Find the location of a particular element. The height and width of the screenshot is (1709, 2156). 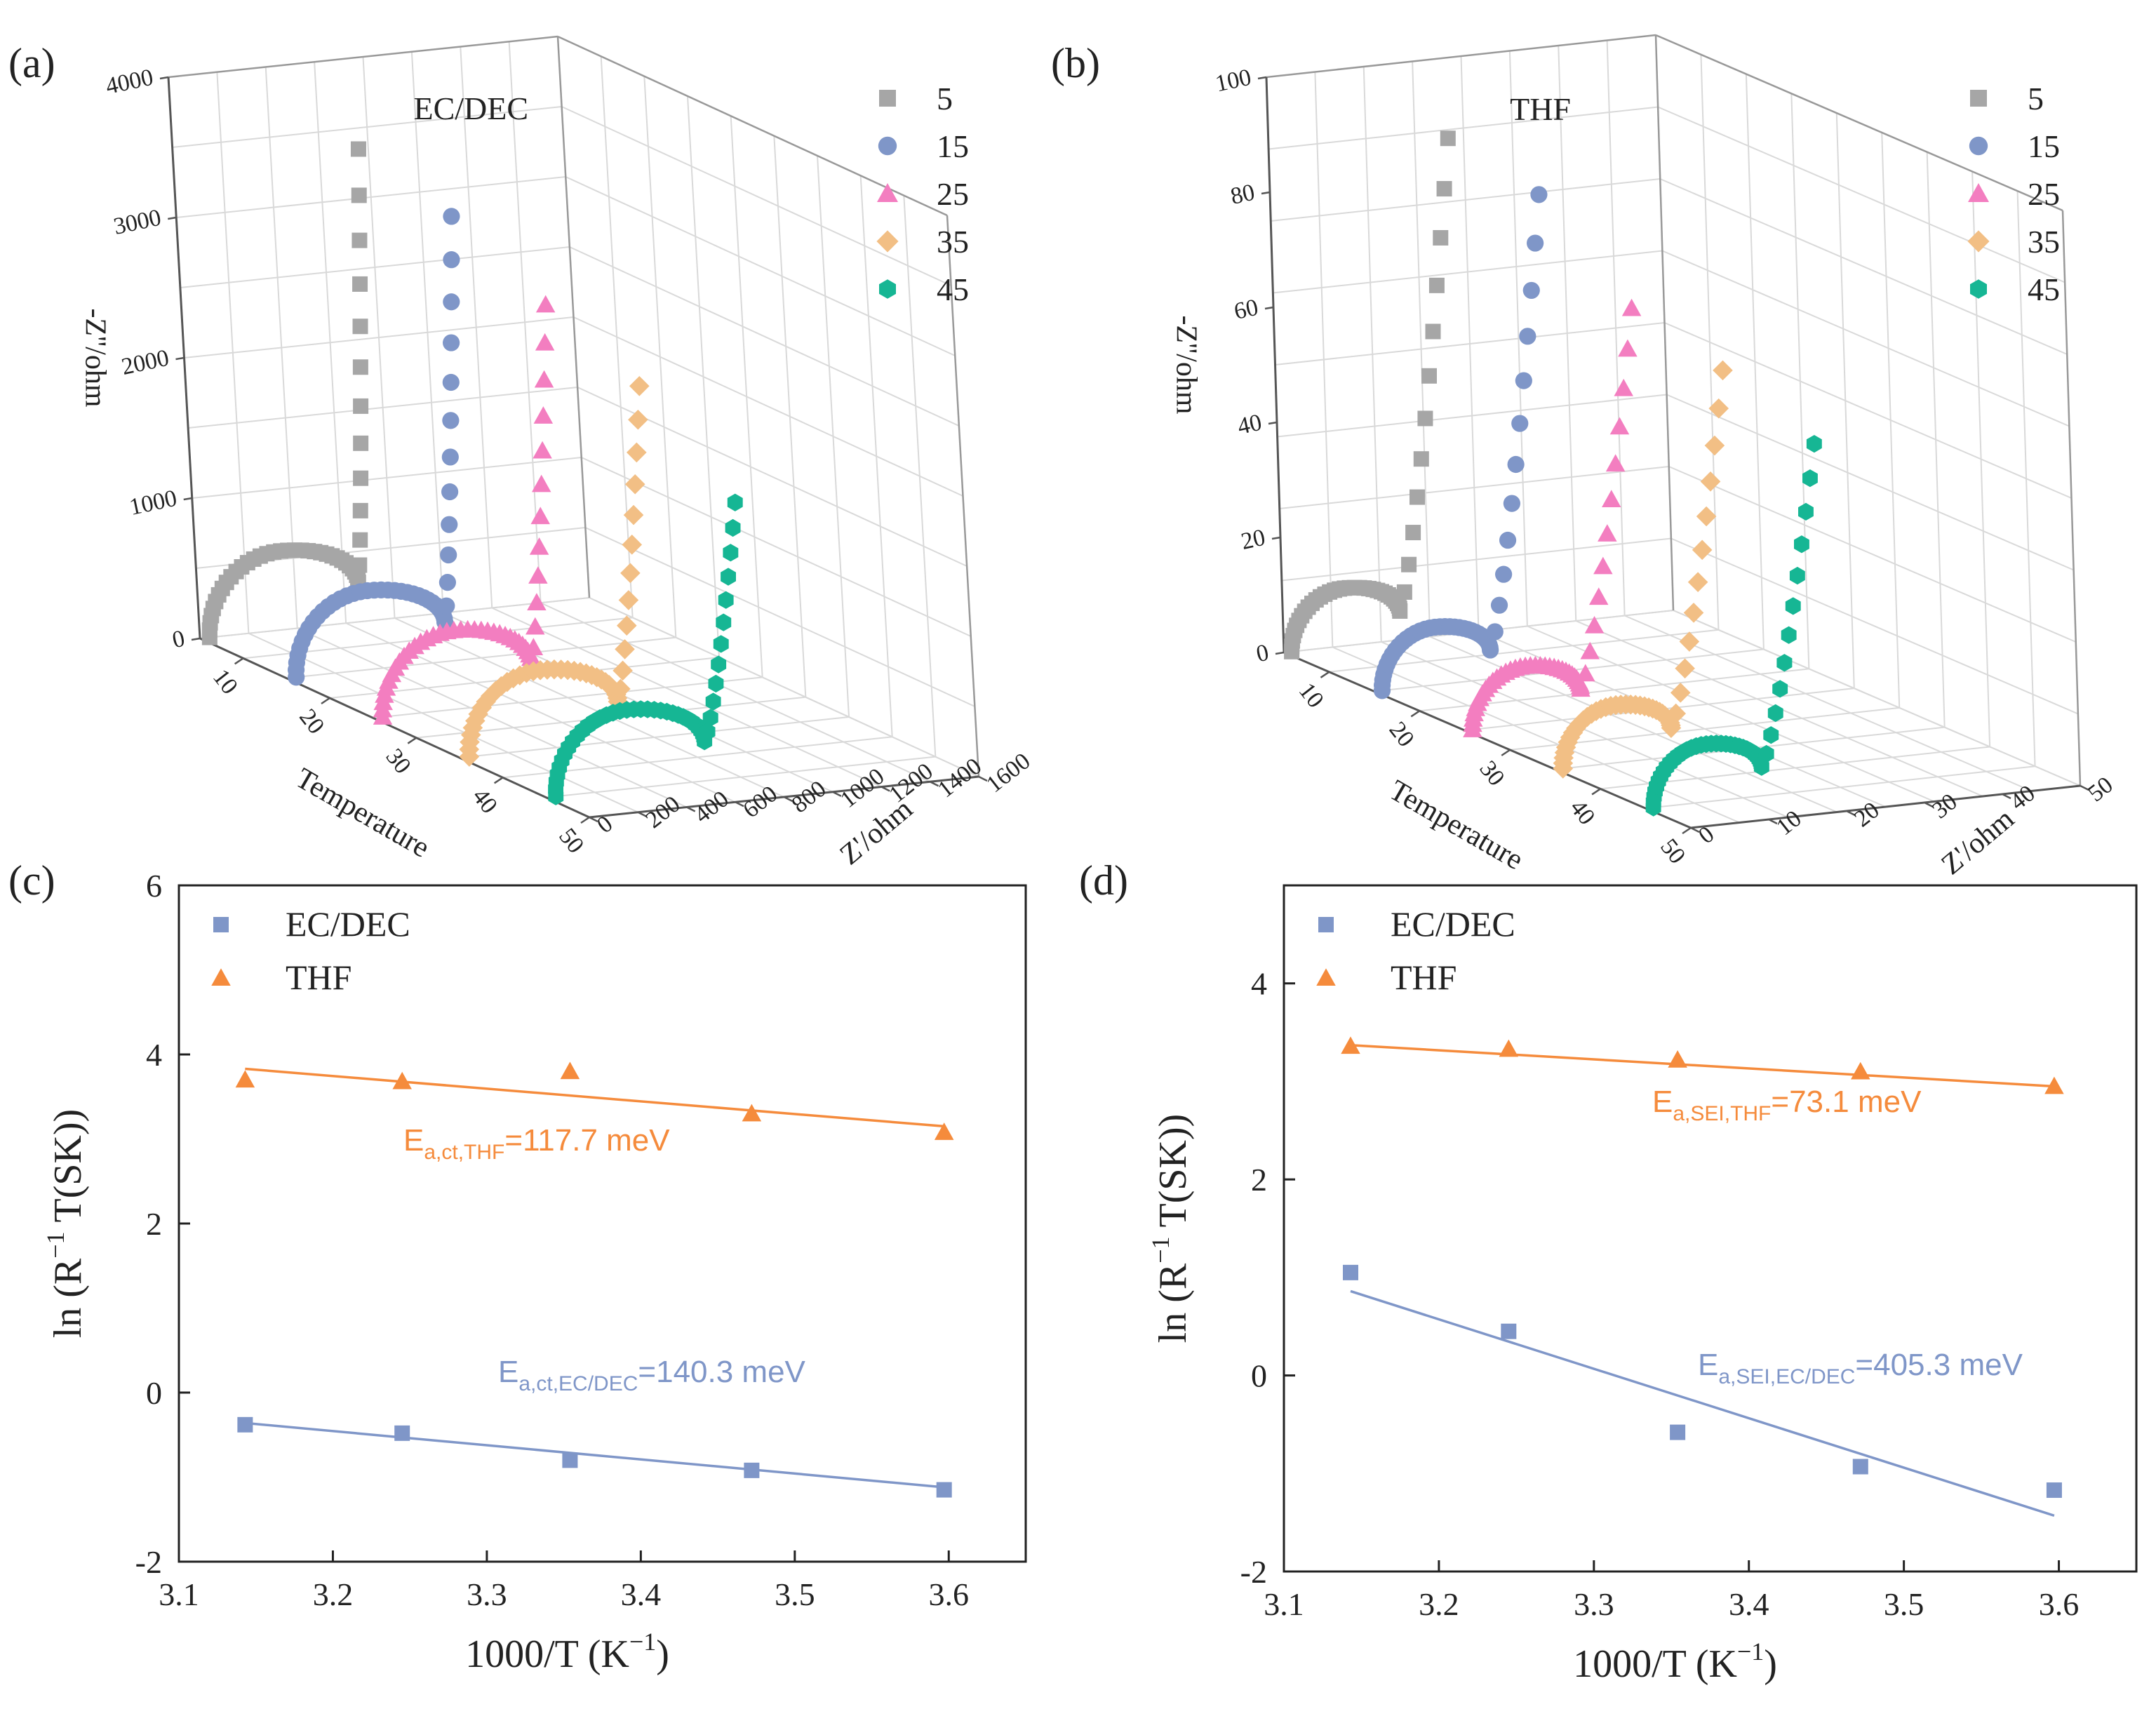

x-tick-label: 40 is located at coordinates (1582, 813).